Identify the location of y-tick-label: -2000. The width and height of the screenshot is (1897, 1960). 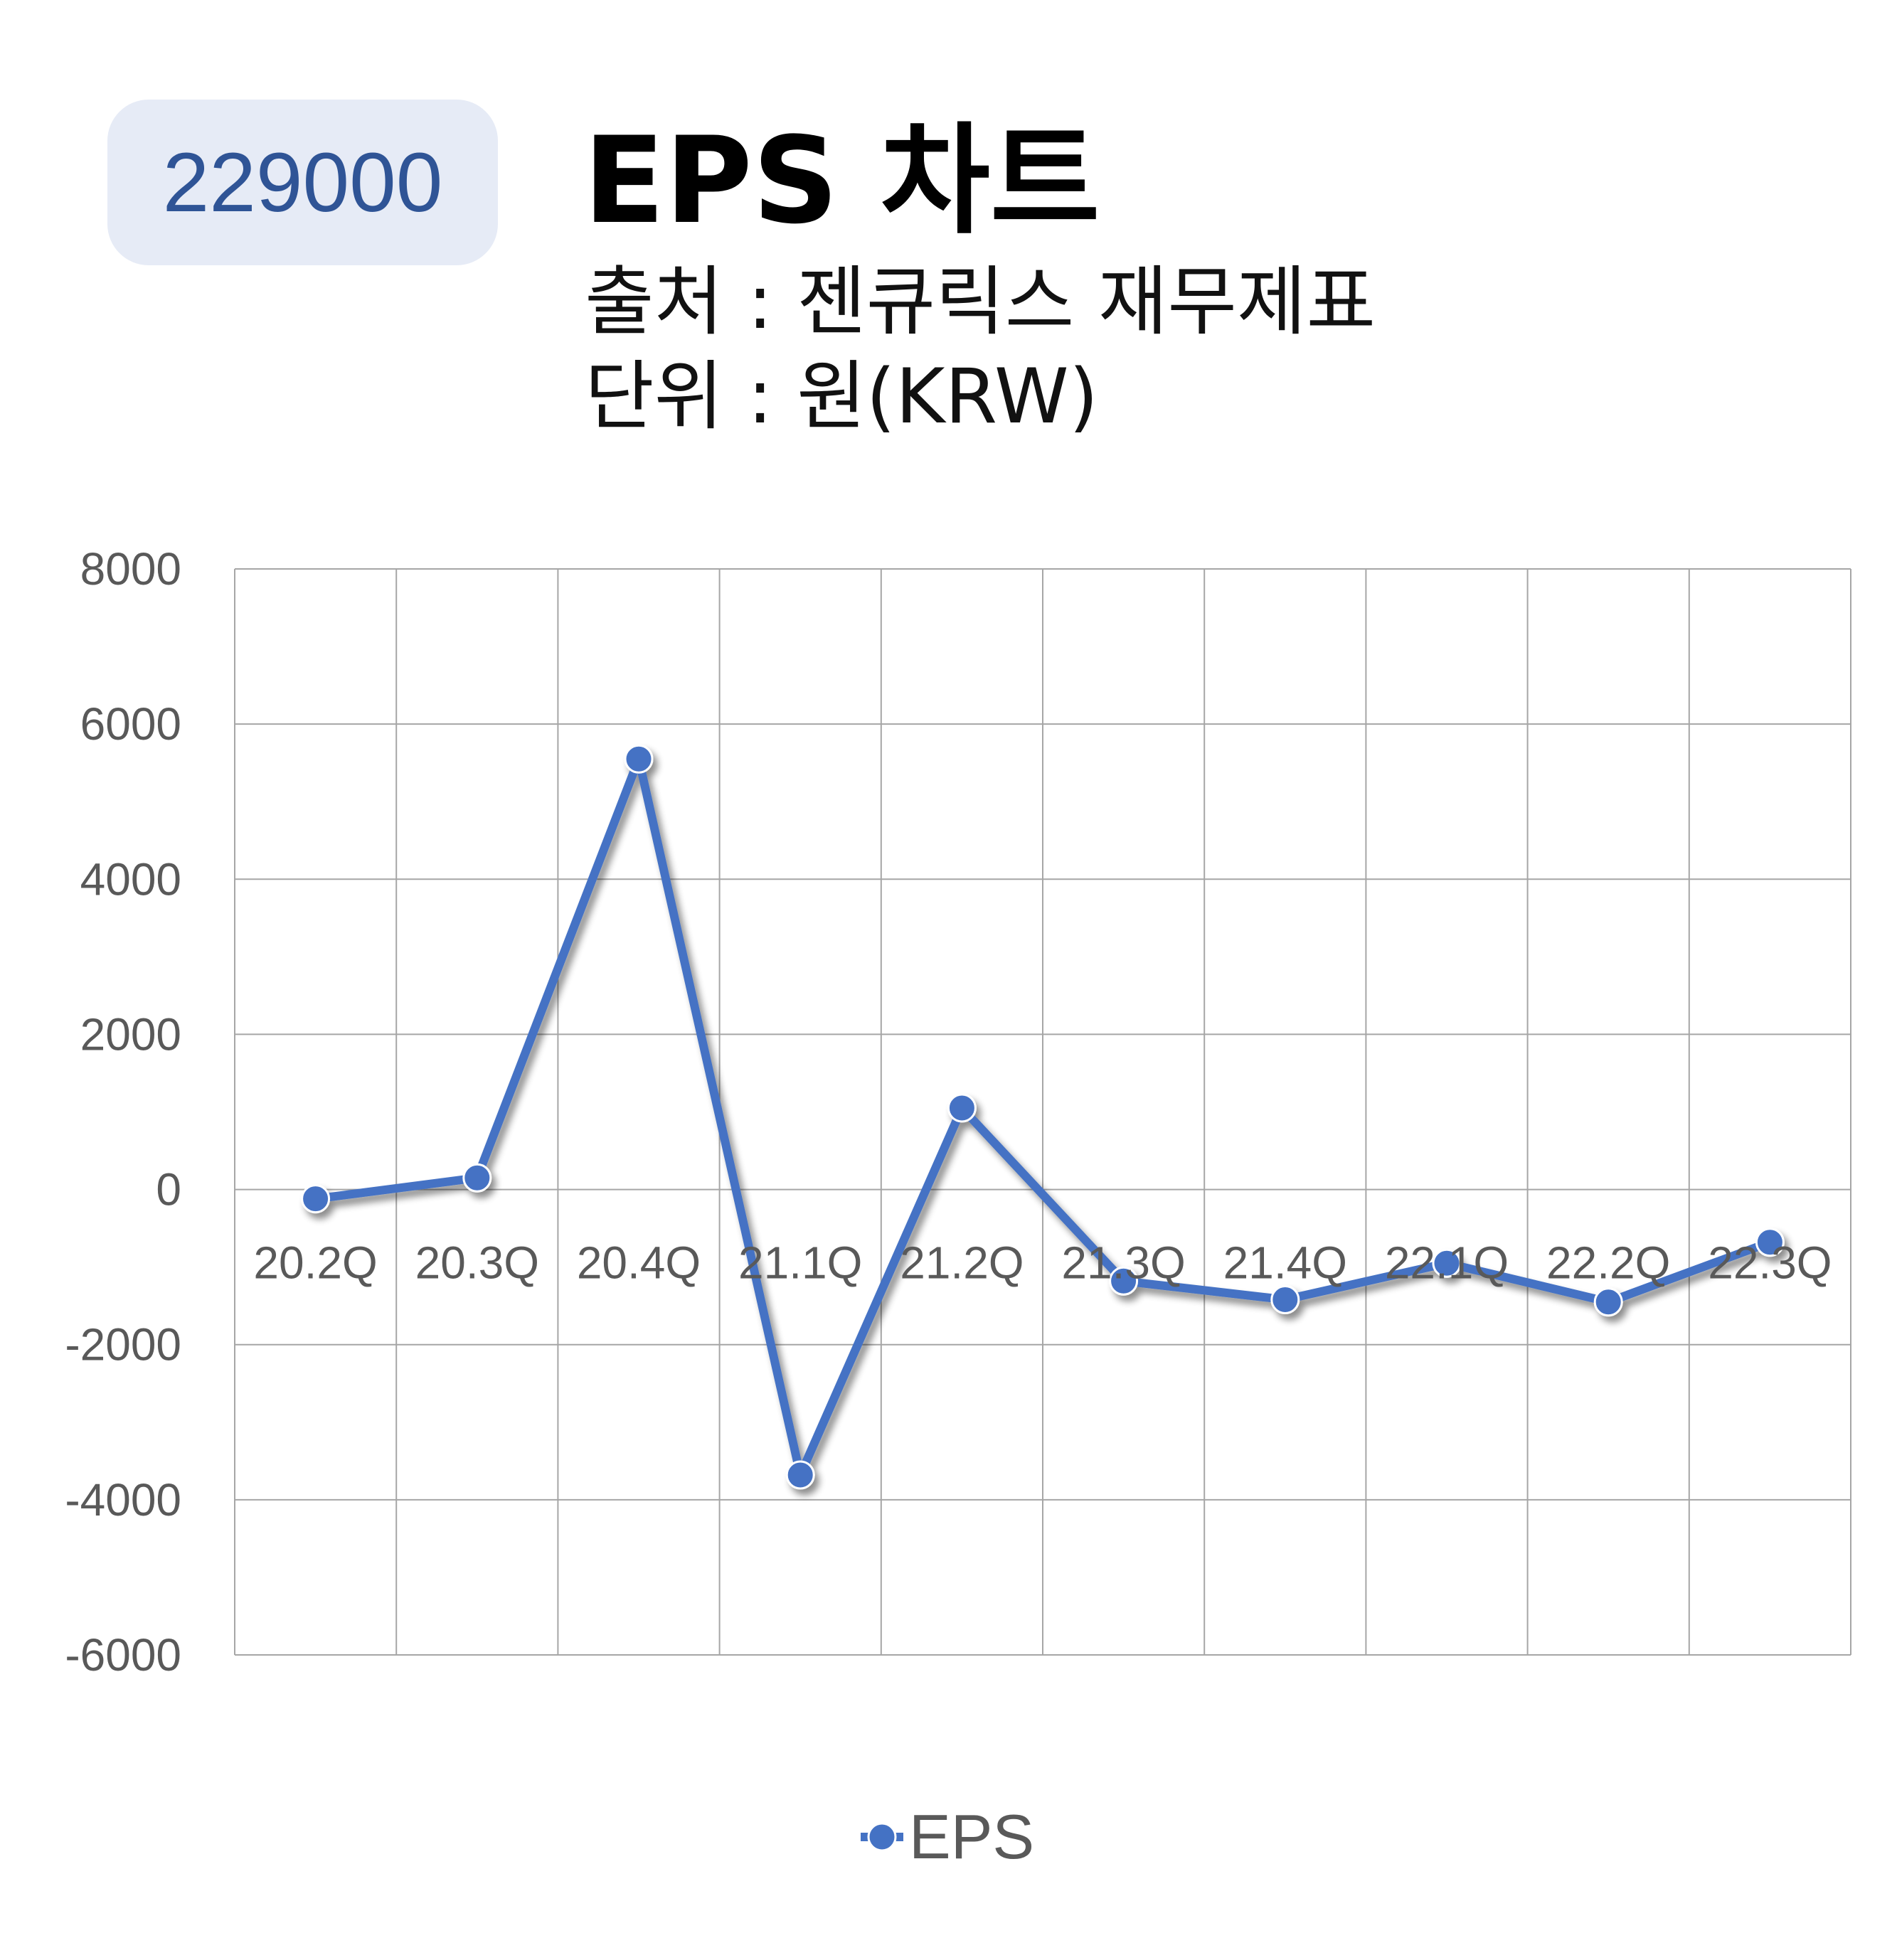
(123, 1344).